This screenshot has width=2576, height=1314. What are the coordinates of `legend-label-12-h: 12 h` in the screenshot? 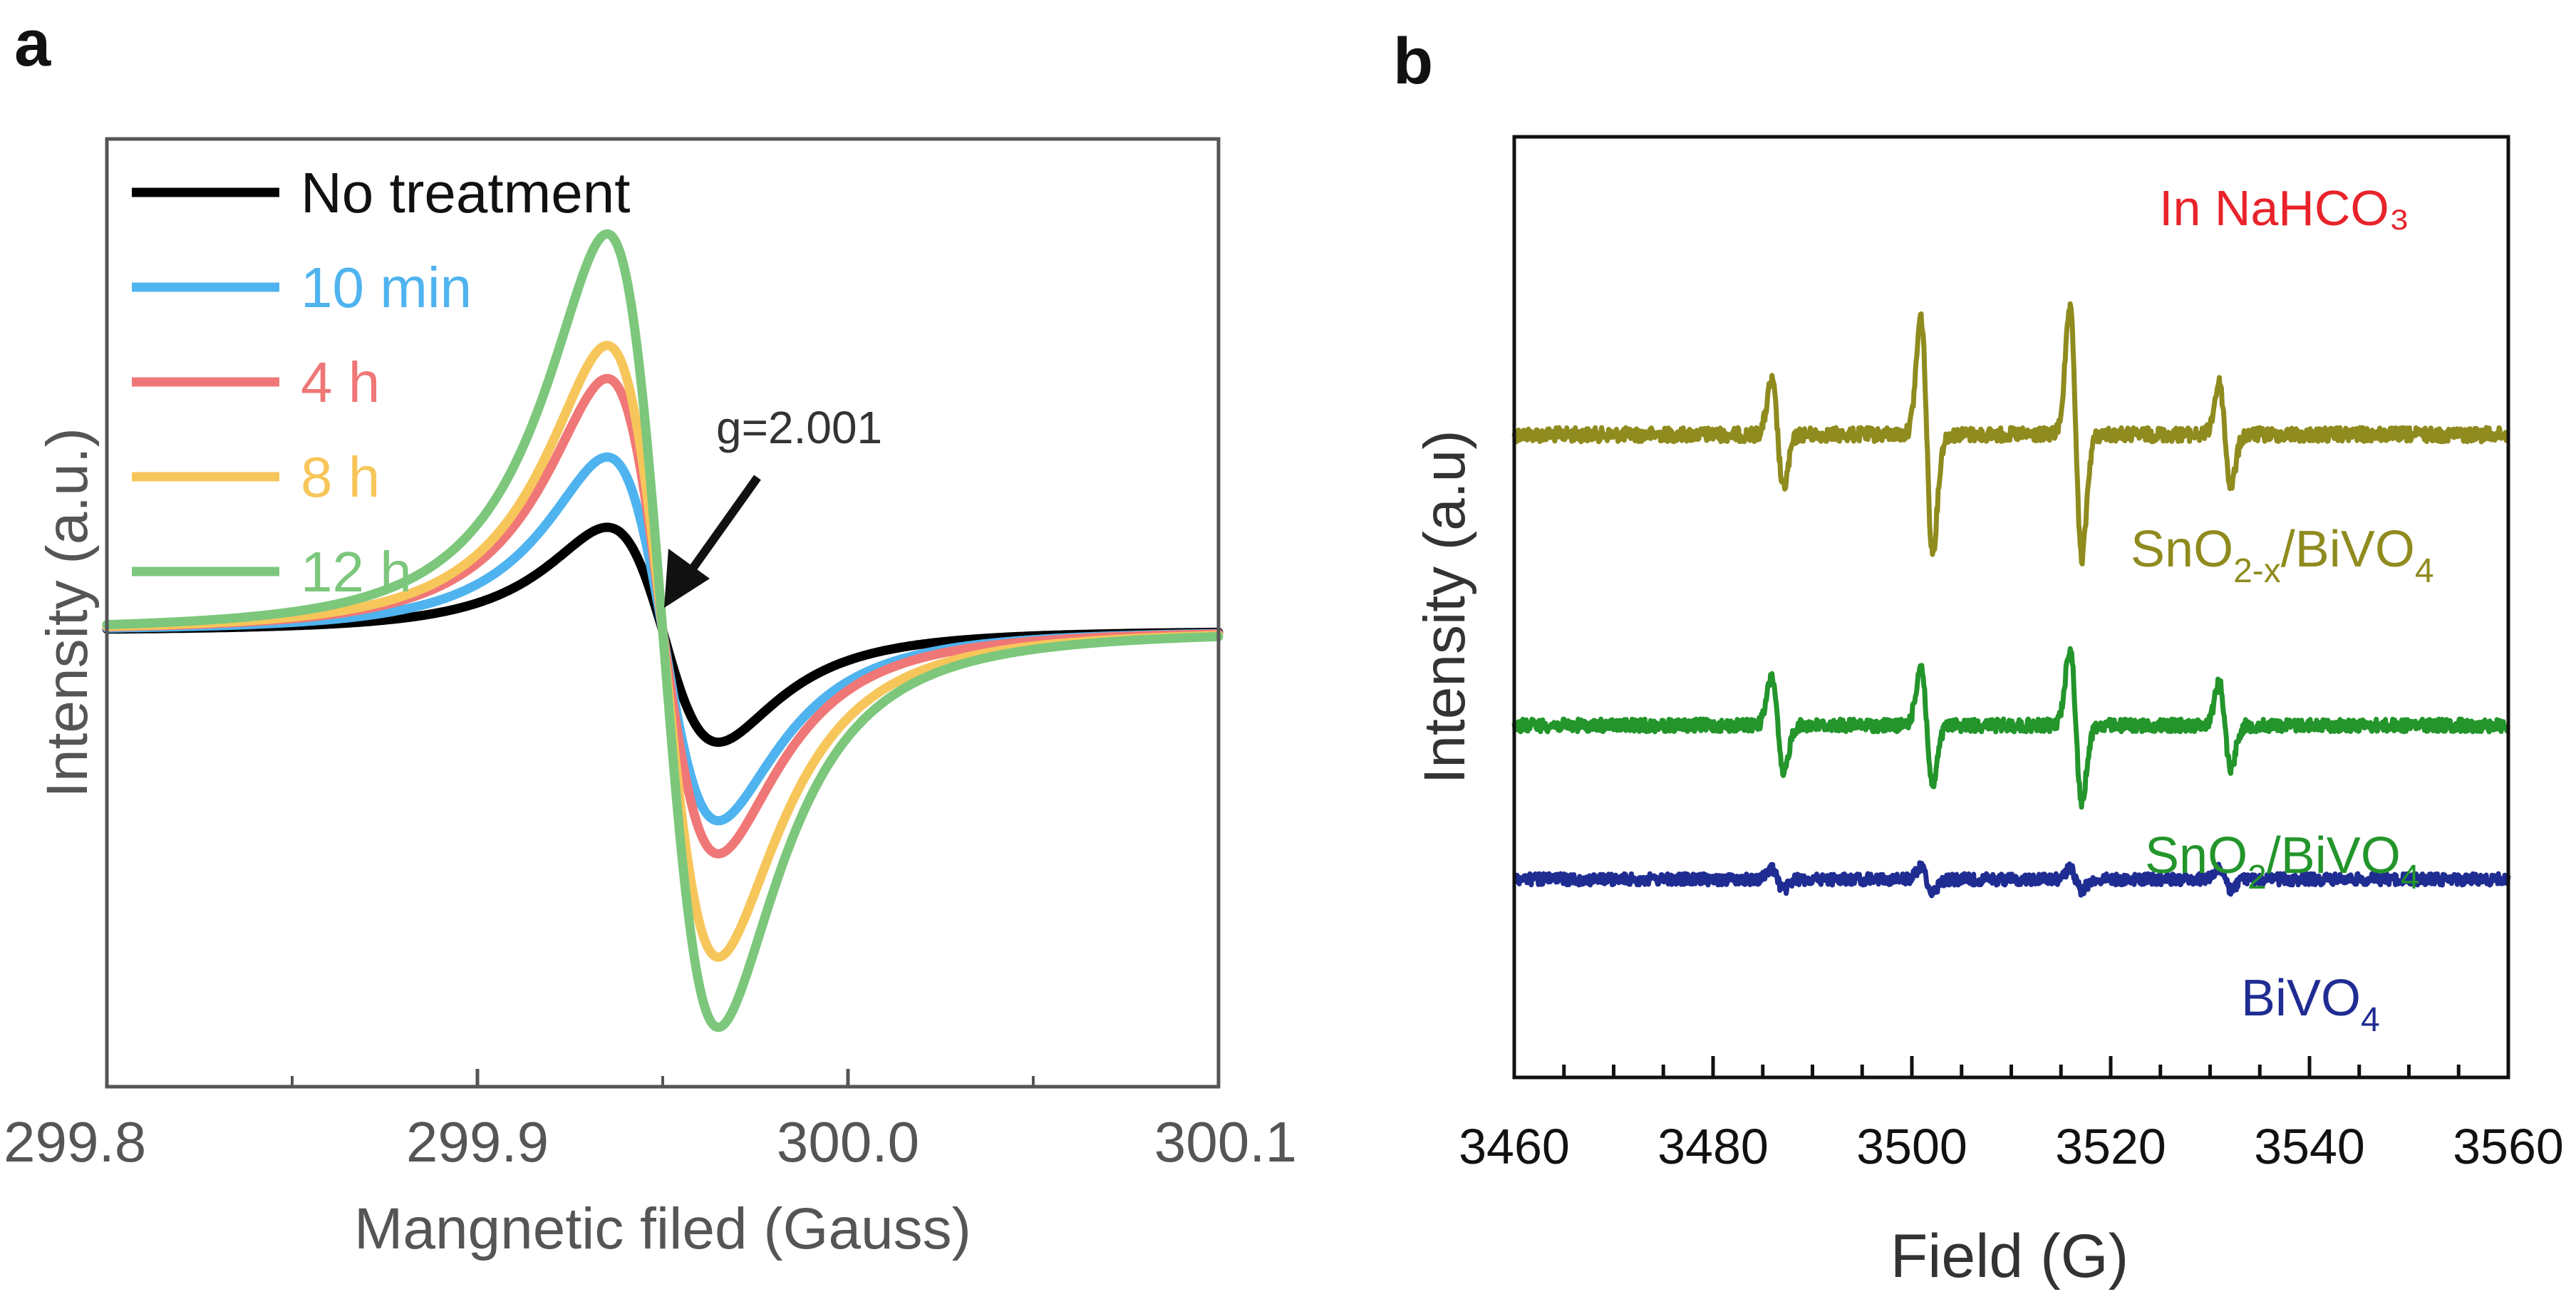 It's located at (357, 572).